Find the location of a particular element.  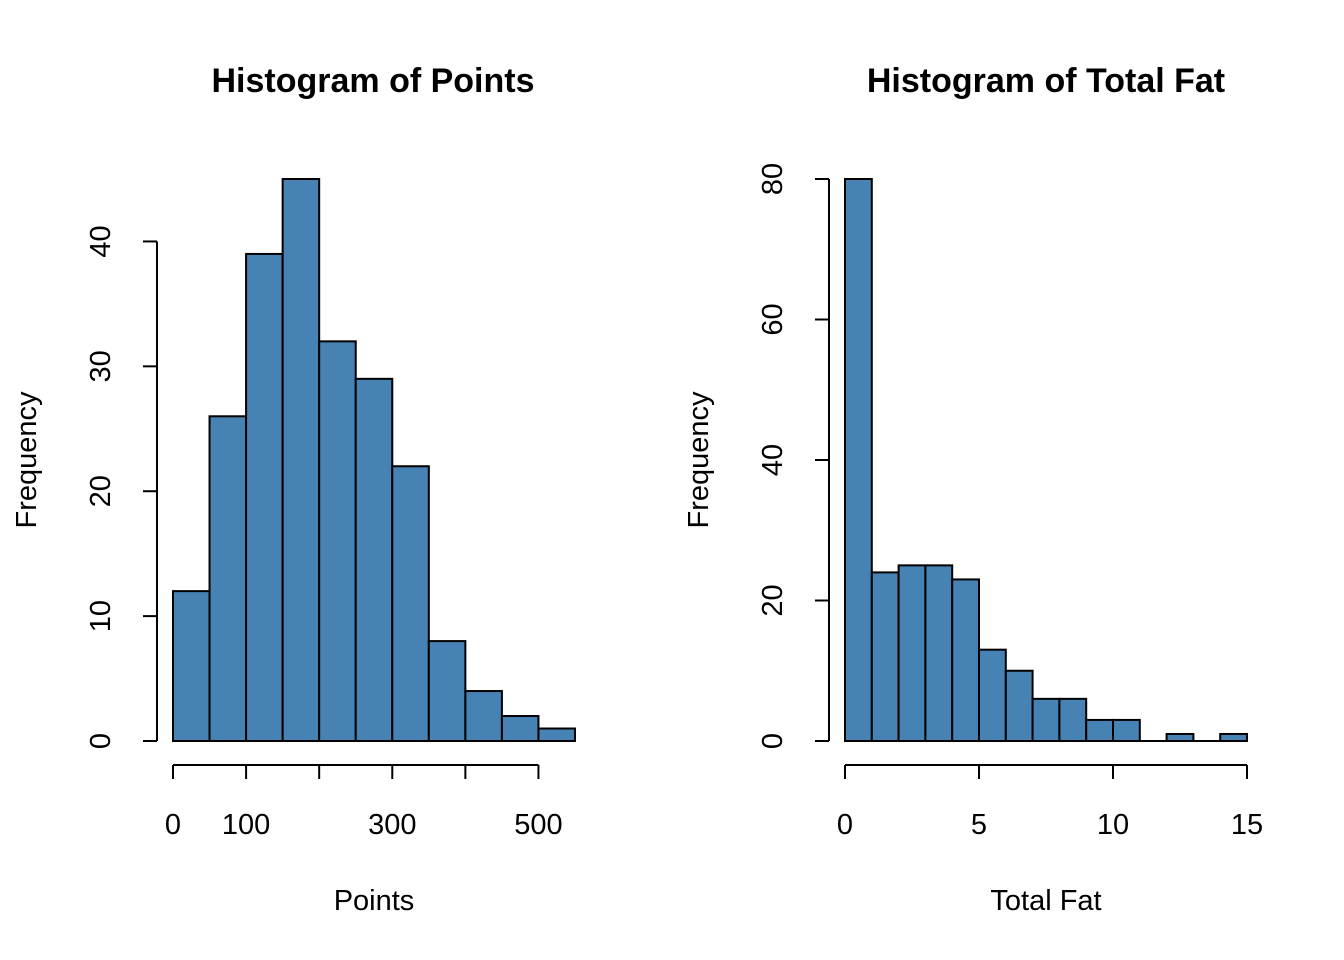

total-fat-histogram-x-axis: 0 5 10 15 is located at coordinates (1050, 802).